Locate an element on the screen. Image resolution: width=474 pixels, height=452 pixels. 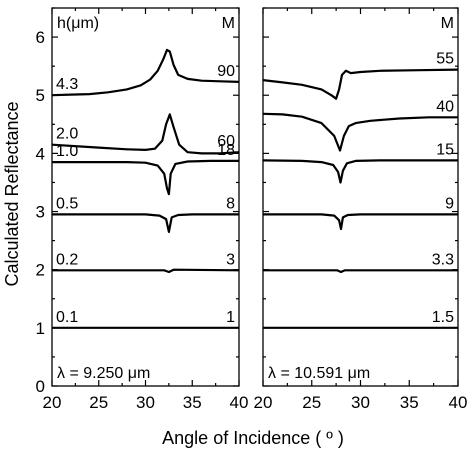
m-value-label: 9 is located at coordinates (449, 203).